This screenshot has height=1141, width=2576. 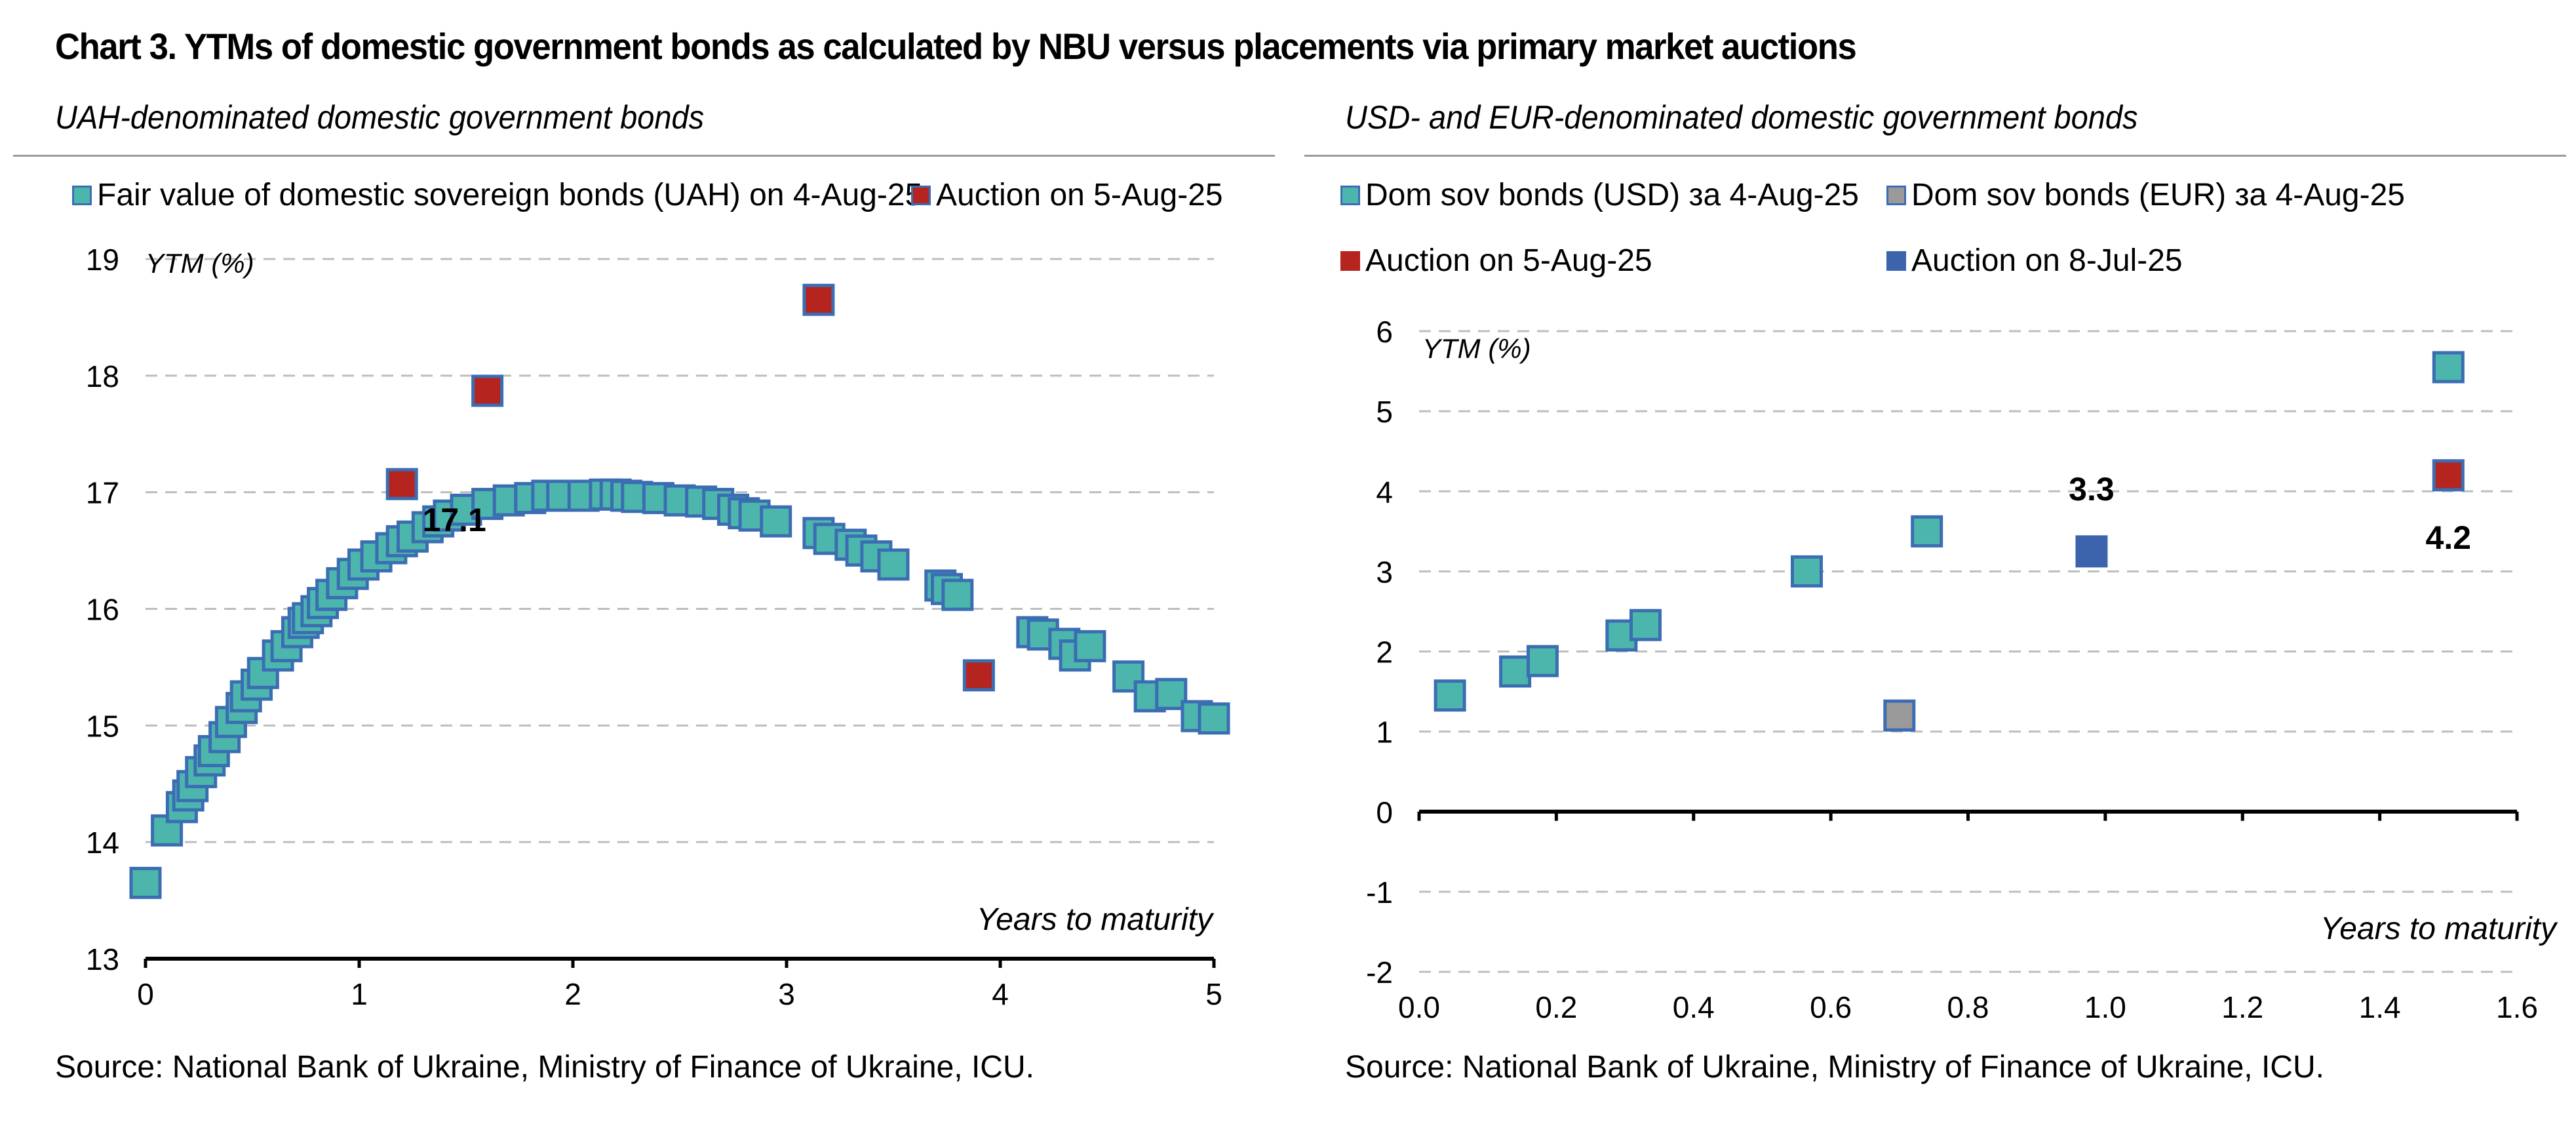 What do you see at coordinates (1384, 572) in the screenshot?
I see `right-y-tick-label: 3` at bounding box center [1384, 572].